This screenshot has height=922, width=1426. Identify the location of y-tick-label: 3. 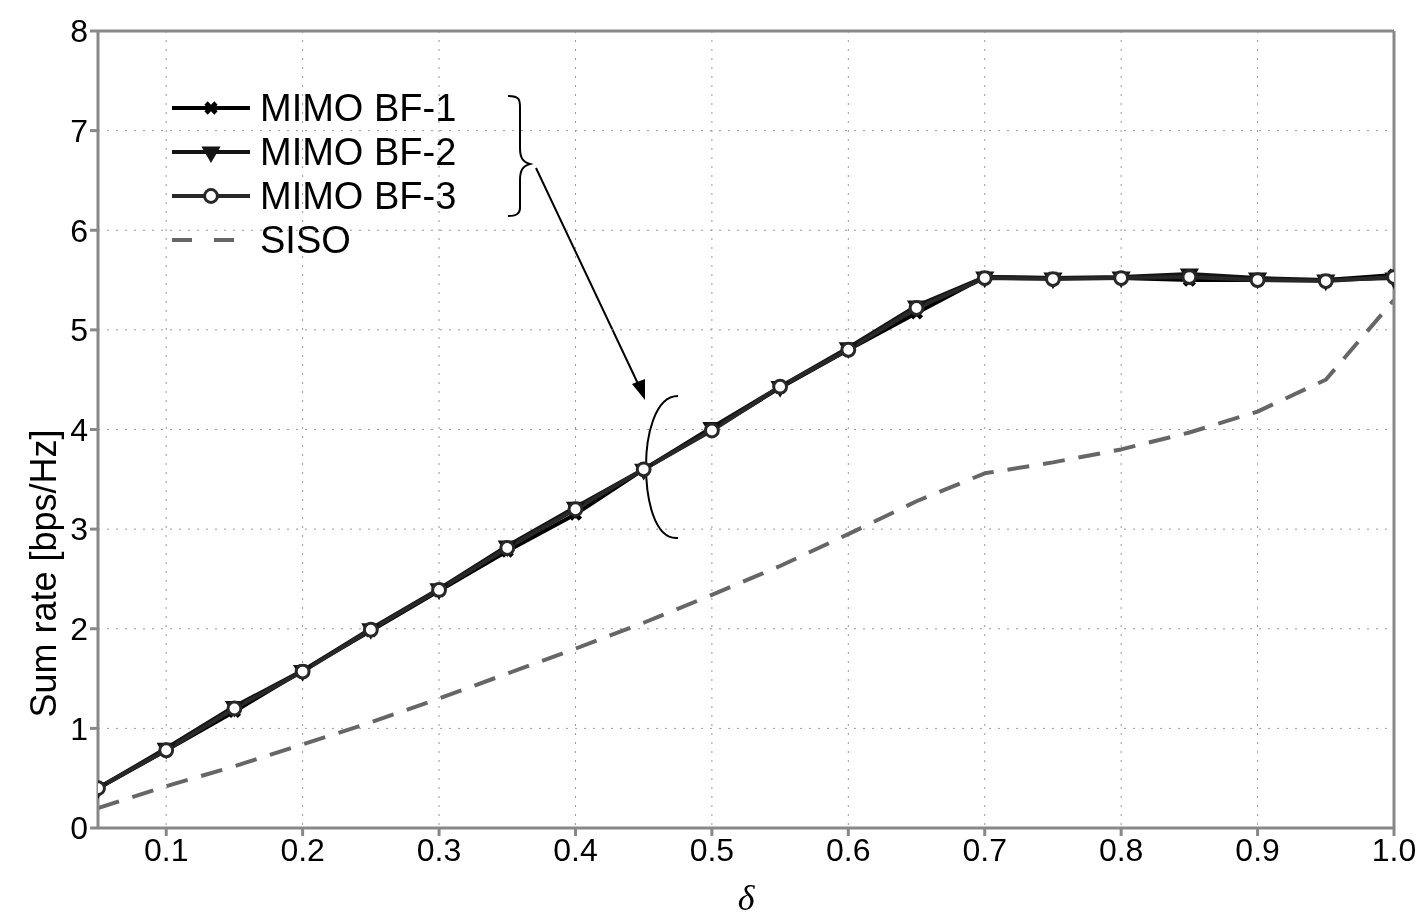
(79, 529).